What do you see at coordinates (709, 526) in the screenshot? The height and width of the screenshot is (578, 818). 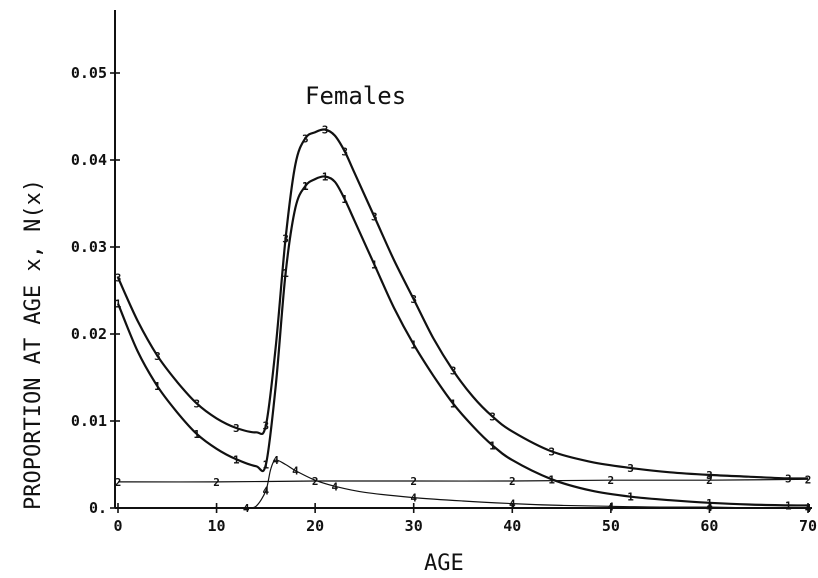 I see `x-tick-label: 60` at bounding box center [709, 526].